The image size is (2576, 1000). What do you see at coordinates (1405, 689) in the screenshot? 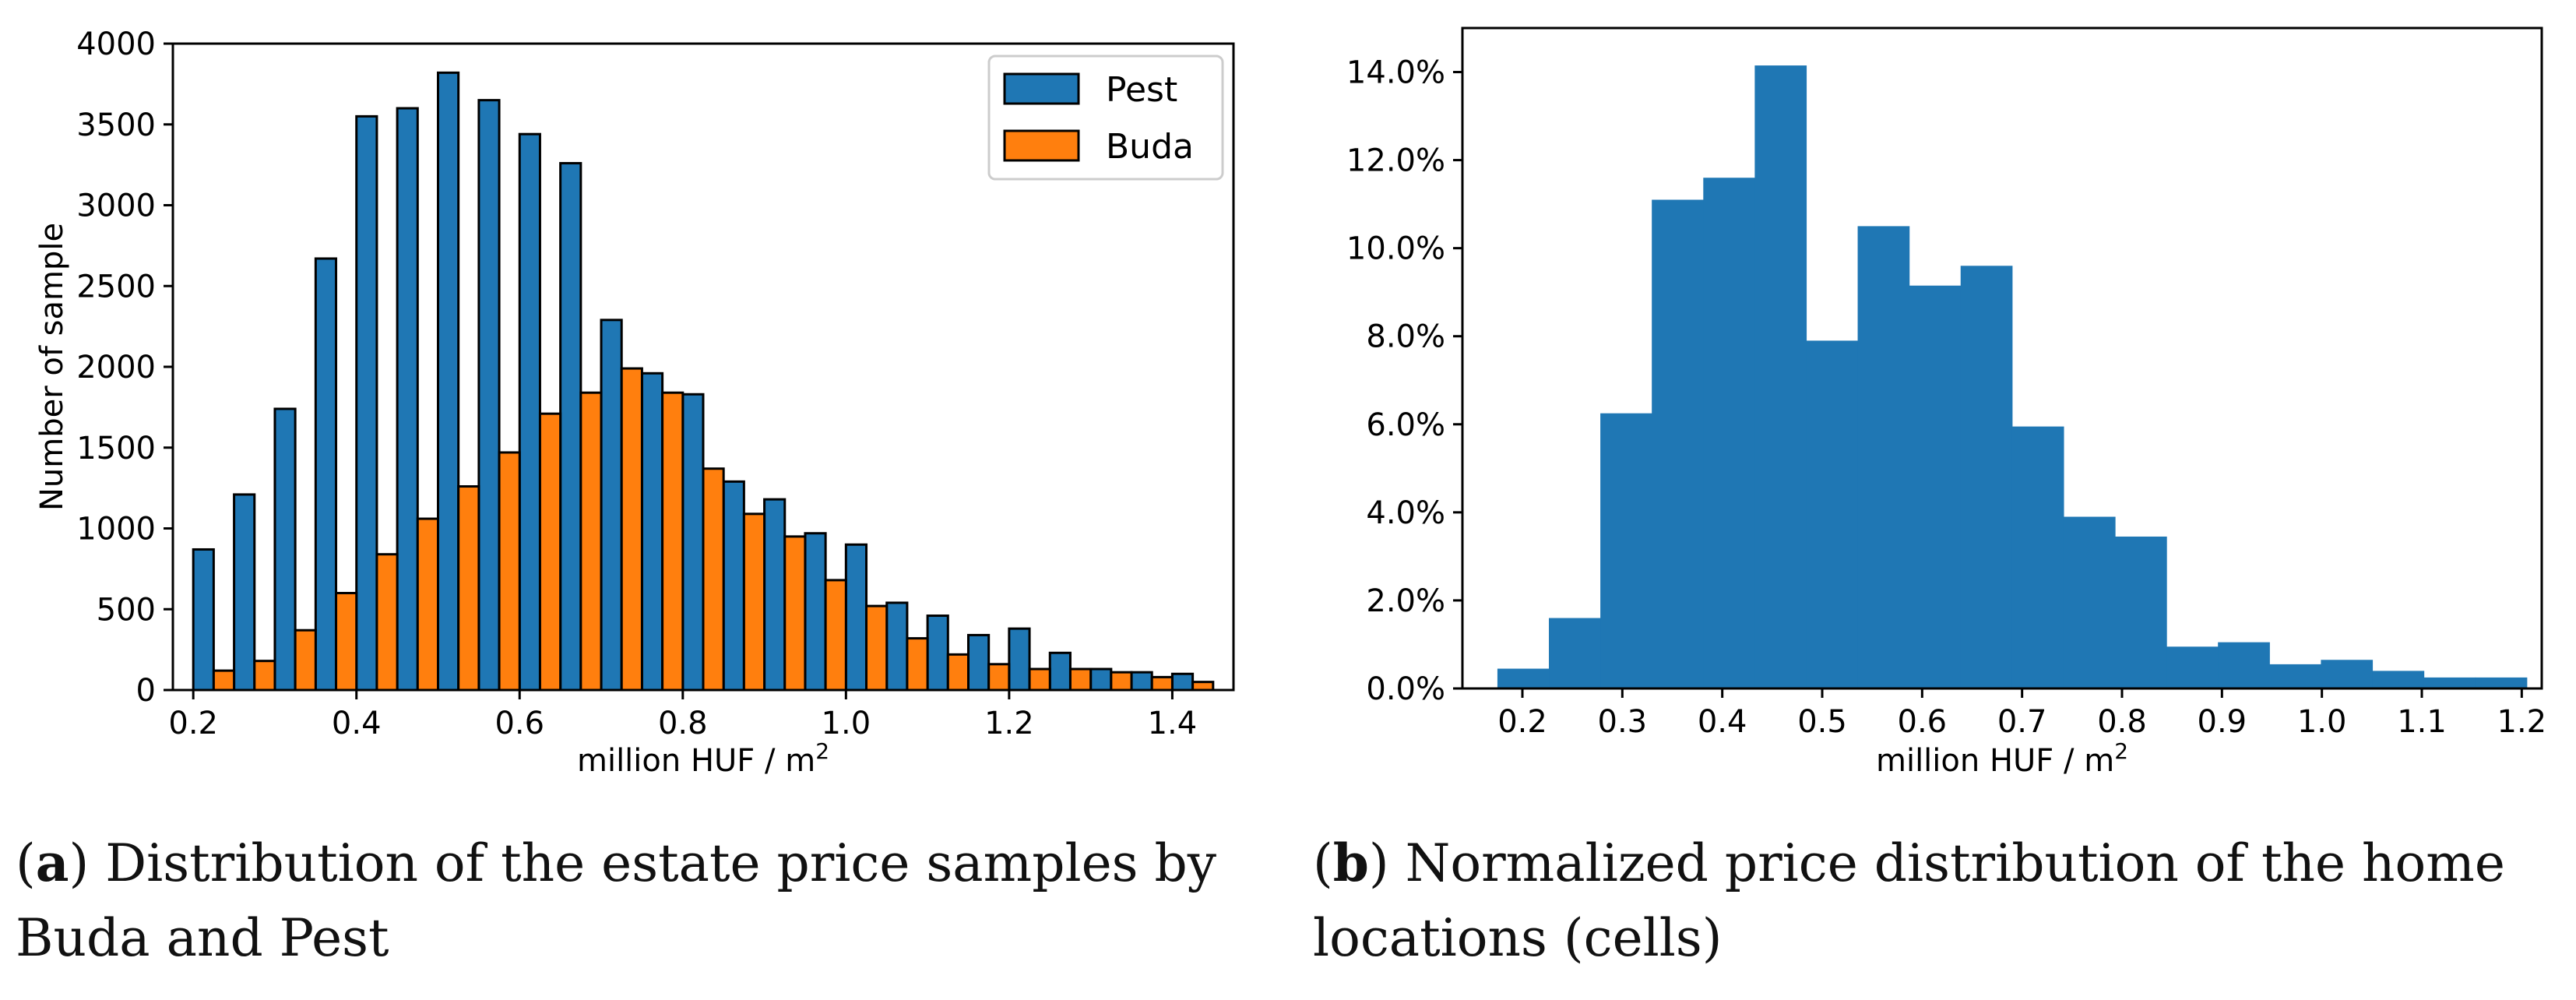
I see `y-tick-label: 0.0%` at bounding box center [1405, 689].